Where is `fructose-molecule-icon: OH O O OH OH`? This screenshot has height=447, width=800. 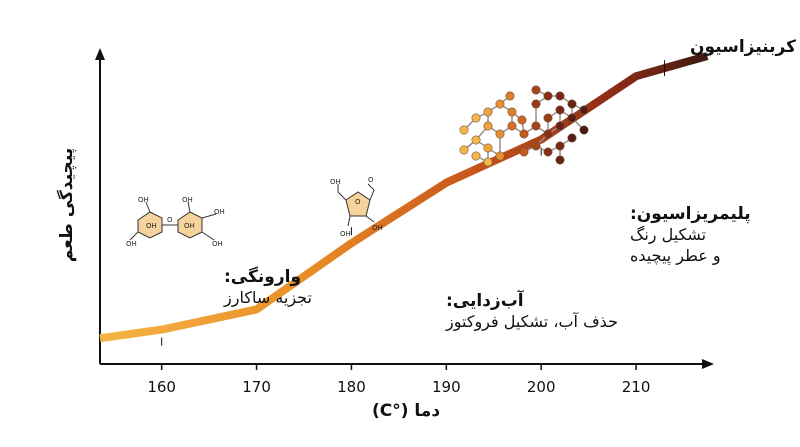
fructose-molecule-icon: OH O O OH OH is located at coordinates (356, 207).